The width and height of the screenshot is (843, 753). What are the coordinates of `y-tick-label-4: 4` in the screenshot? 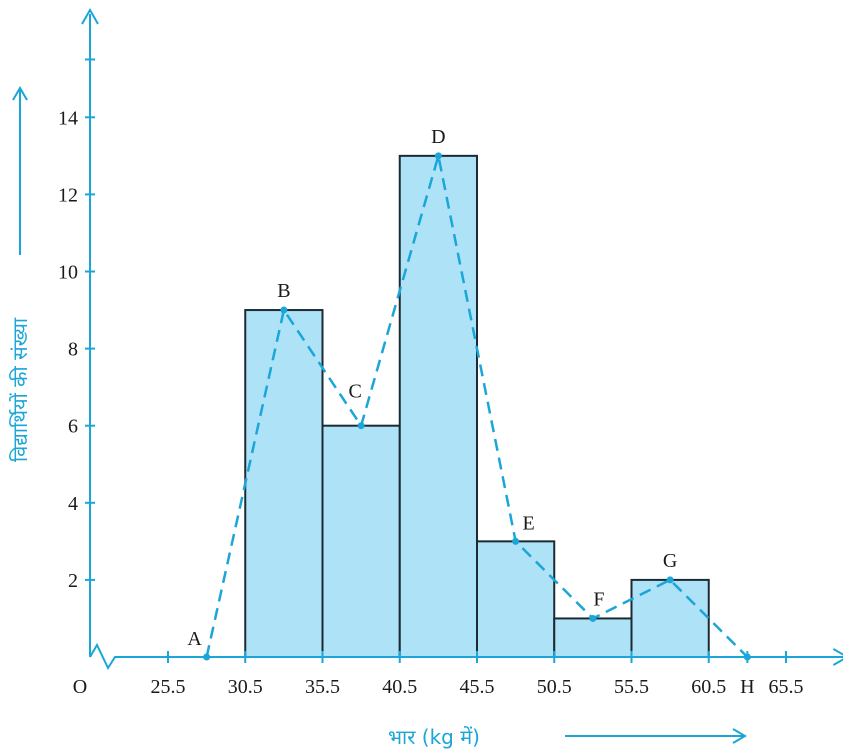 It's located at (73, 504).